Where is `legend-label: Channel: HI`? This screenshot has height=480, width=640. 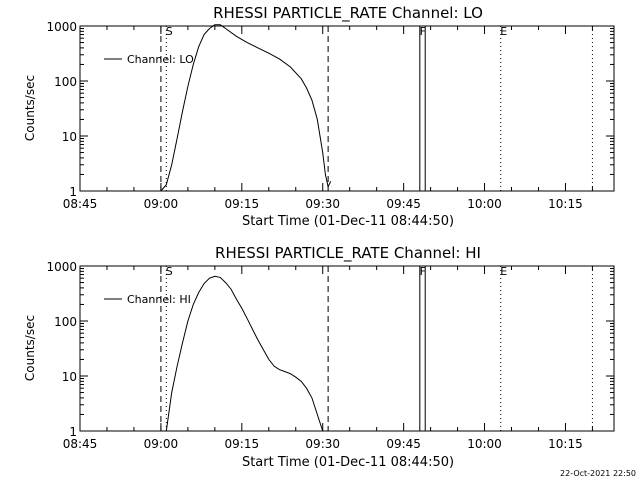 legend-label: Channel: HI is located at coordinates (159, 299).